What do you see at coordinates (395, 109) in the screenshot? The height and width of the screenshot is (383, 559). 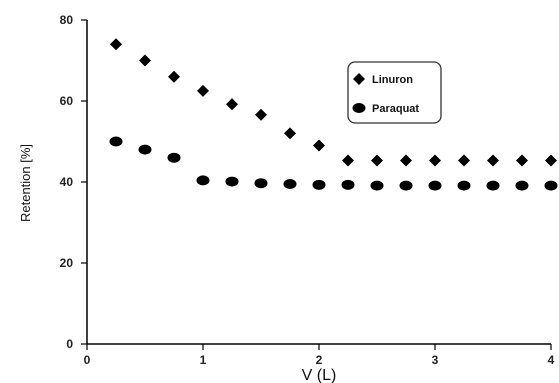 I see `legend-label-paraquat: Paraquat` at bounding box center [395, 109].